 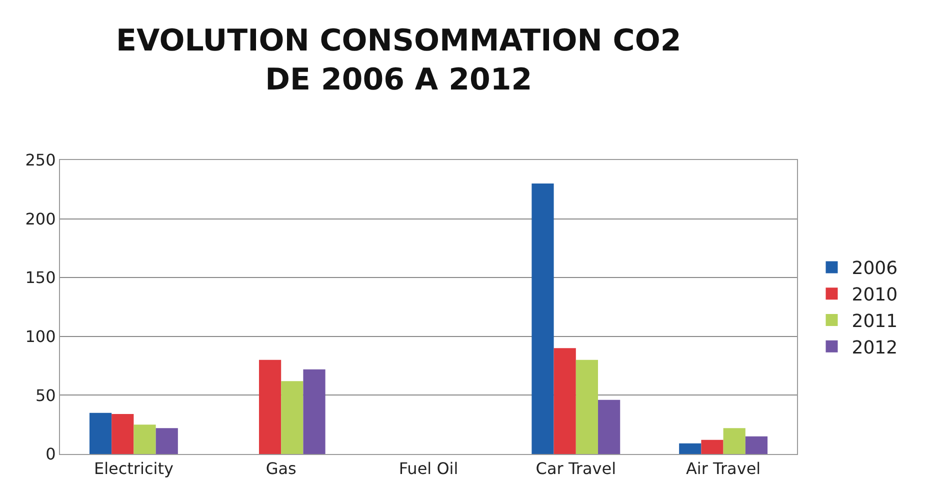 What do you see at coordinates (51, 454) in the screenshot?
I see `y-tick-label: 0` at bounding box center [51, 454].